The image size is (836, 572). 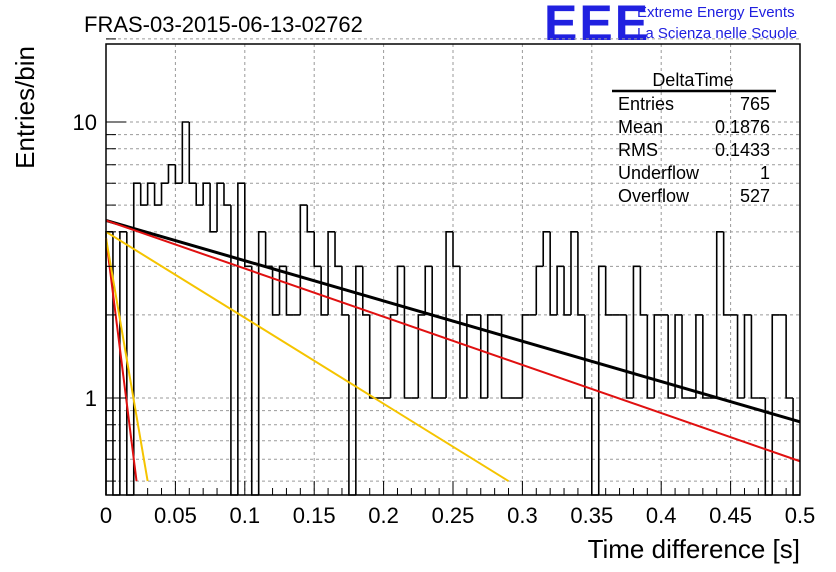 I want to click on x-tick-label: 0.35, so click(x=591, y=515).